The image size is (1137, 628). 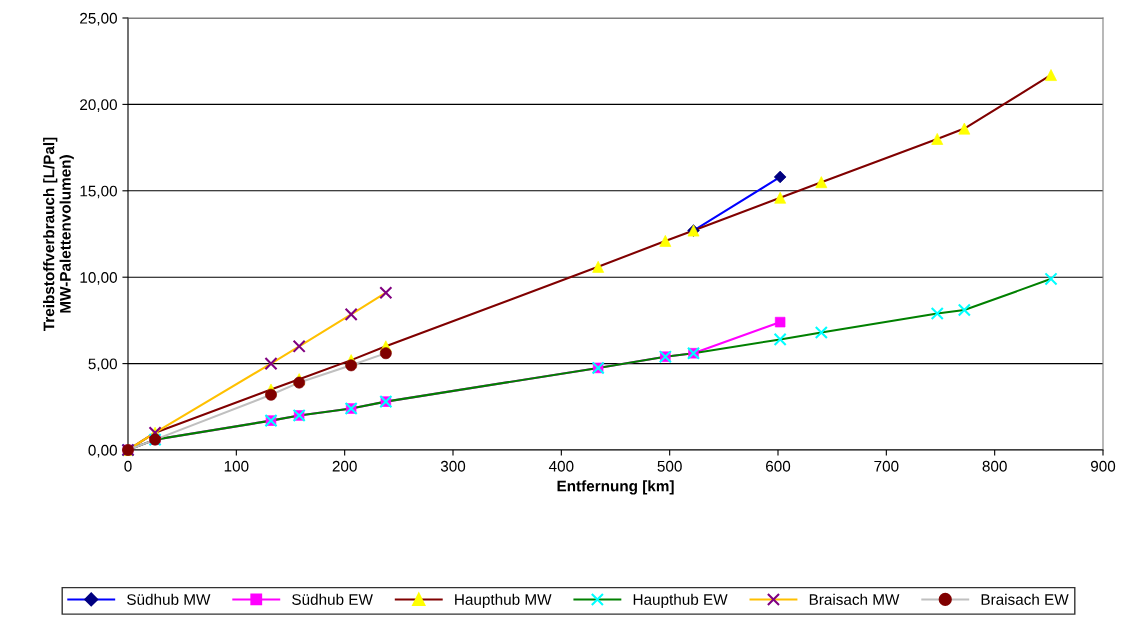 I want to click on legend-label: Braisach MW, so click(x=854, y=599).